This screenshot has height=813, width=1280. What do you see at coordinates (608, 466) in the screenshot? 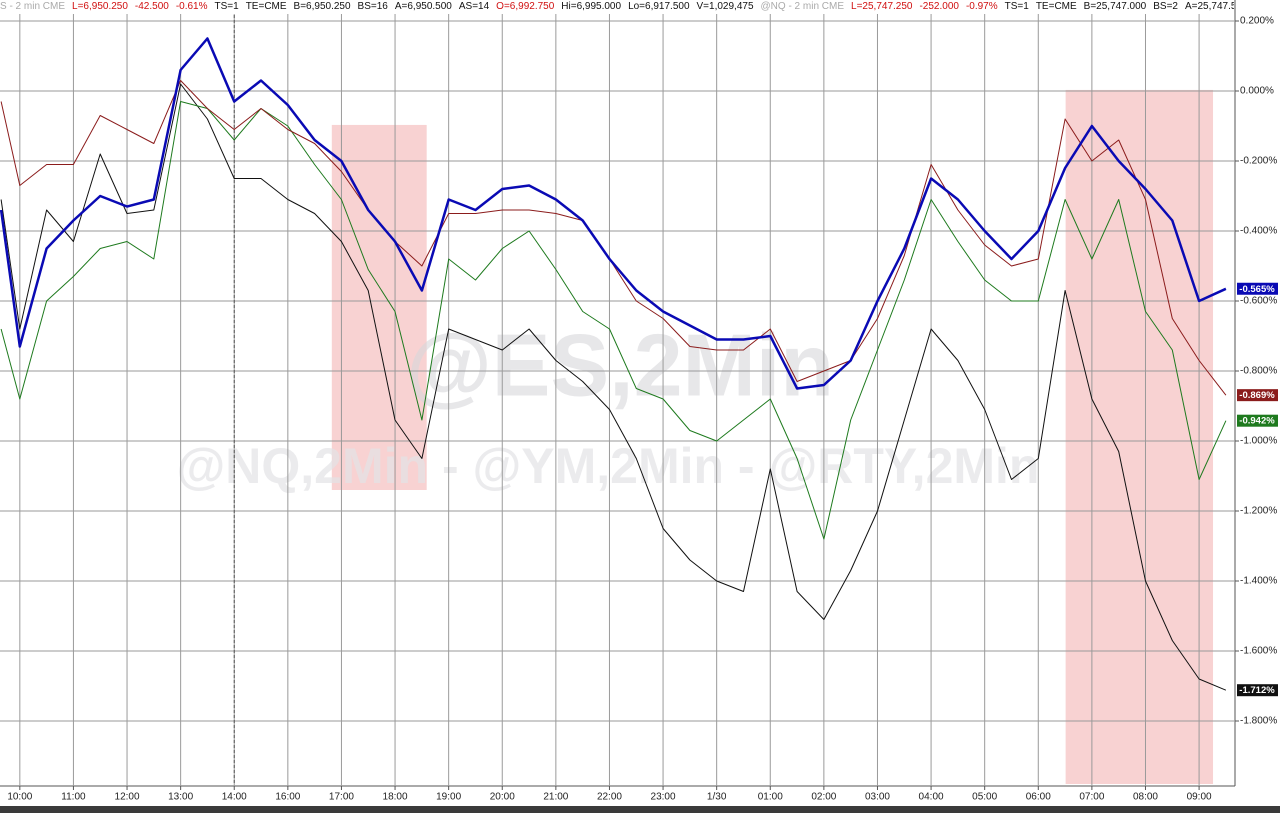
I see `watermark: @NQ,2Min - @YM,2Min - @RTY,2Min` at bounding box center [608, 466].